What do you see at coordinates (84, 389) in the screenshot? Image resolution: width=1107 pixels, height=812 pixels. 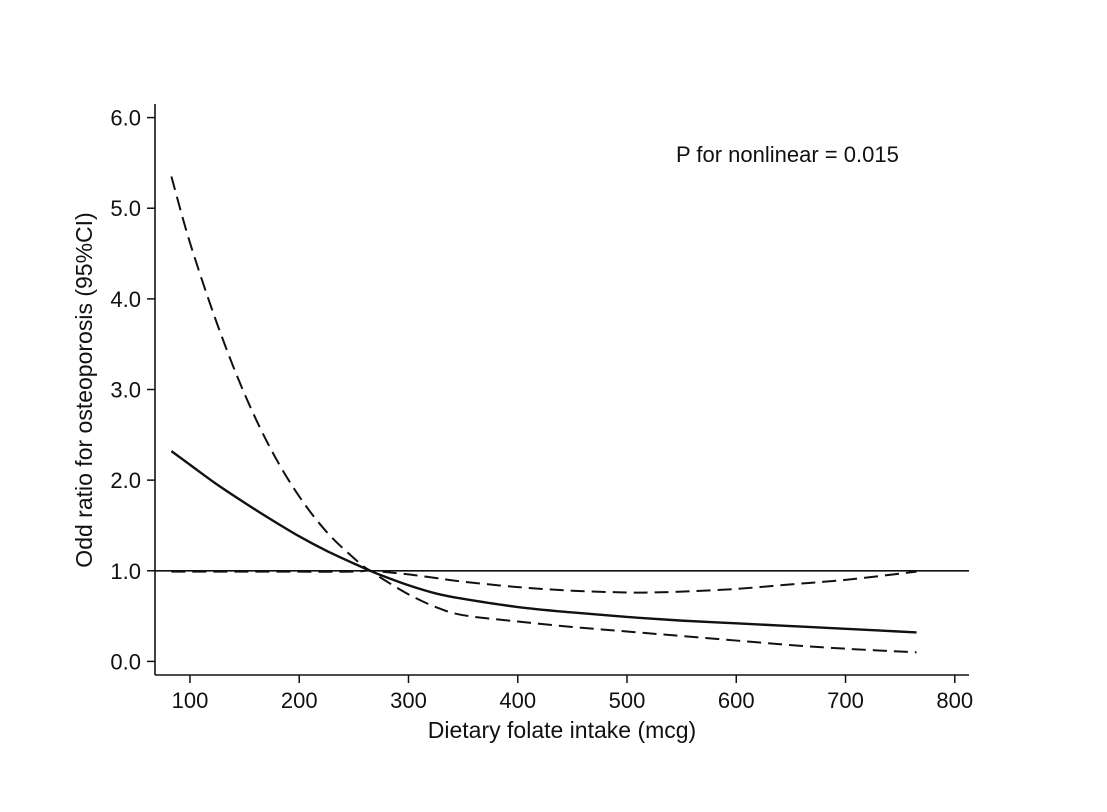 I see `y-axis-title: Odd ratio for osteoporosis (95%CI)` at bounding box center [84, 389].